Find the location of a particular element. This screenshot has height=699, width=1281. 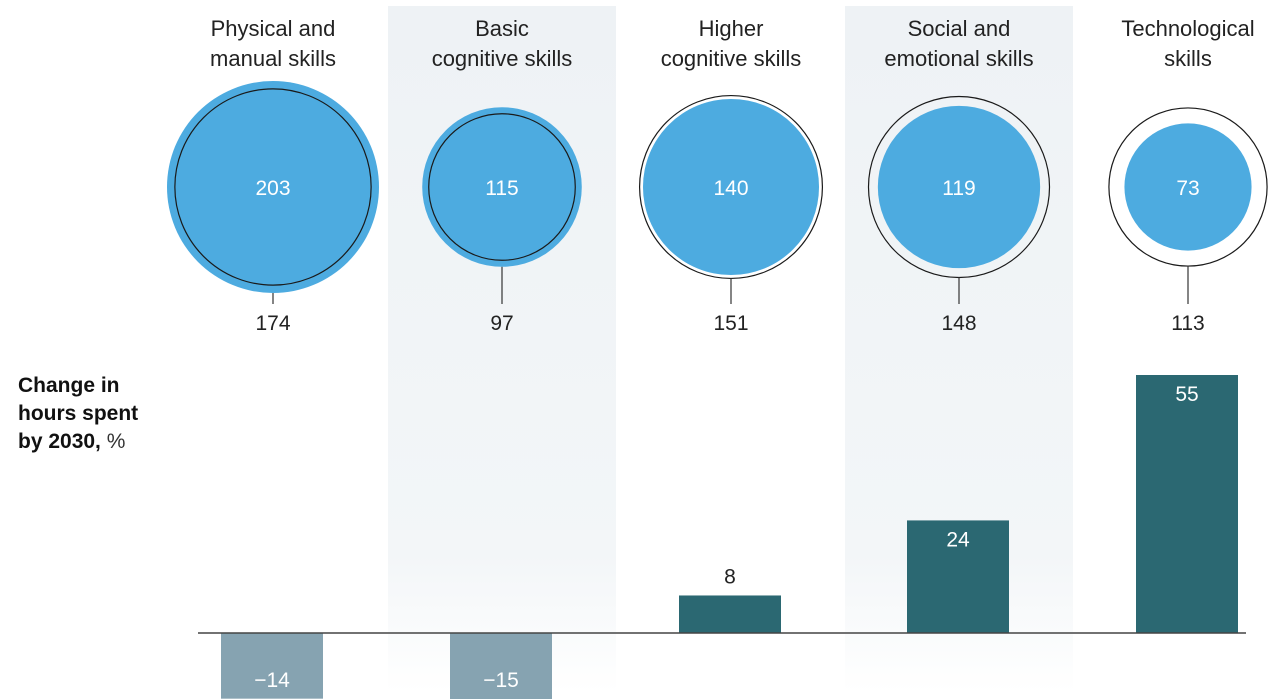

category-label: Physical and is located at coordinates (273, 28).